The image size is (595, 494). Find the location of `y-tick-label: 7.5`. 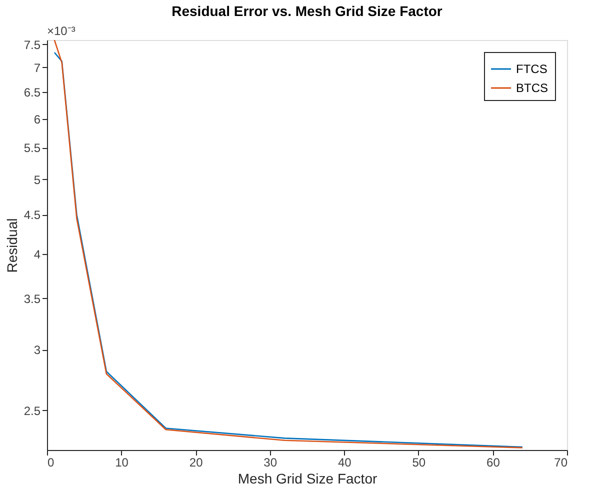

y-tick-label: 7.5 is located at coordinates (32, 45).